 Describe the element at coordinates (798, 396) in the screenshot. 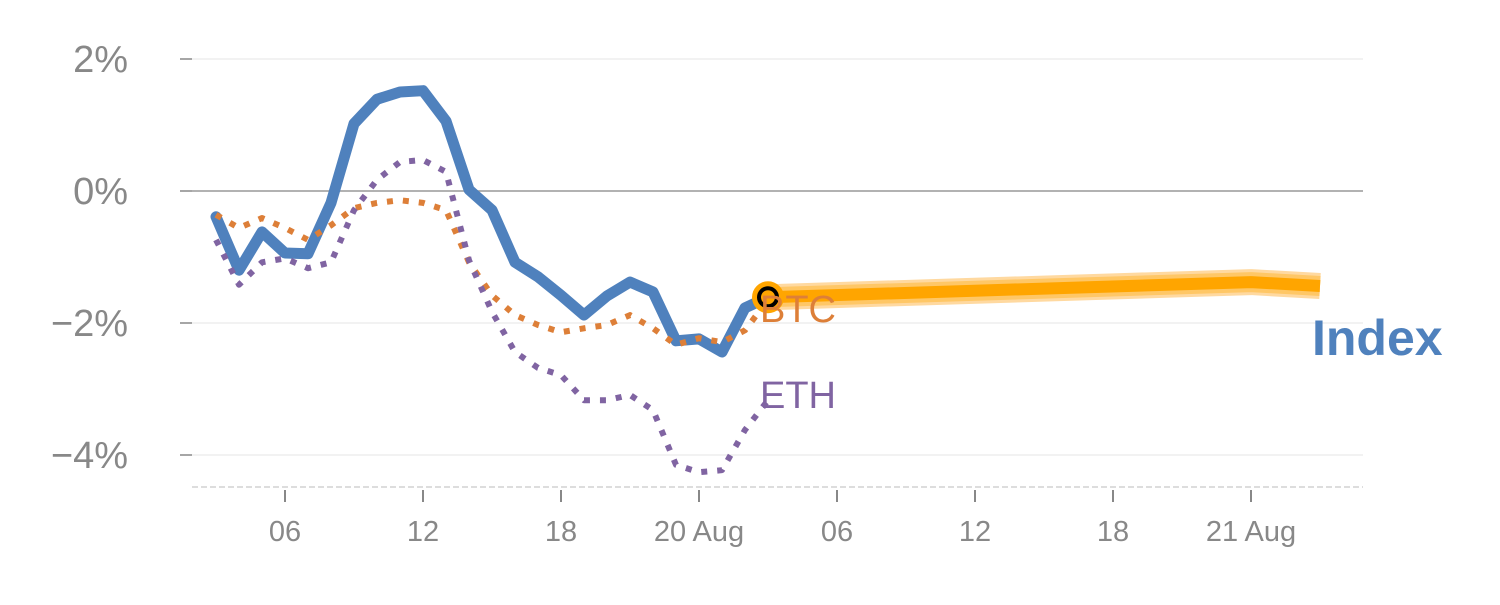

I see `label-eth: ETH` at that location.